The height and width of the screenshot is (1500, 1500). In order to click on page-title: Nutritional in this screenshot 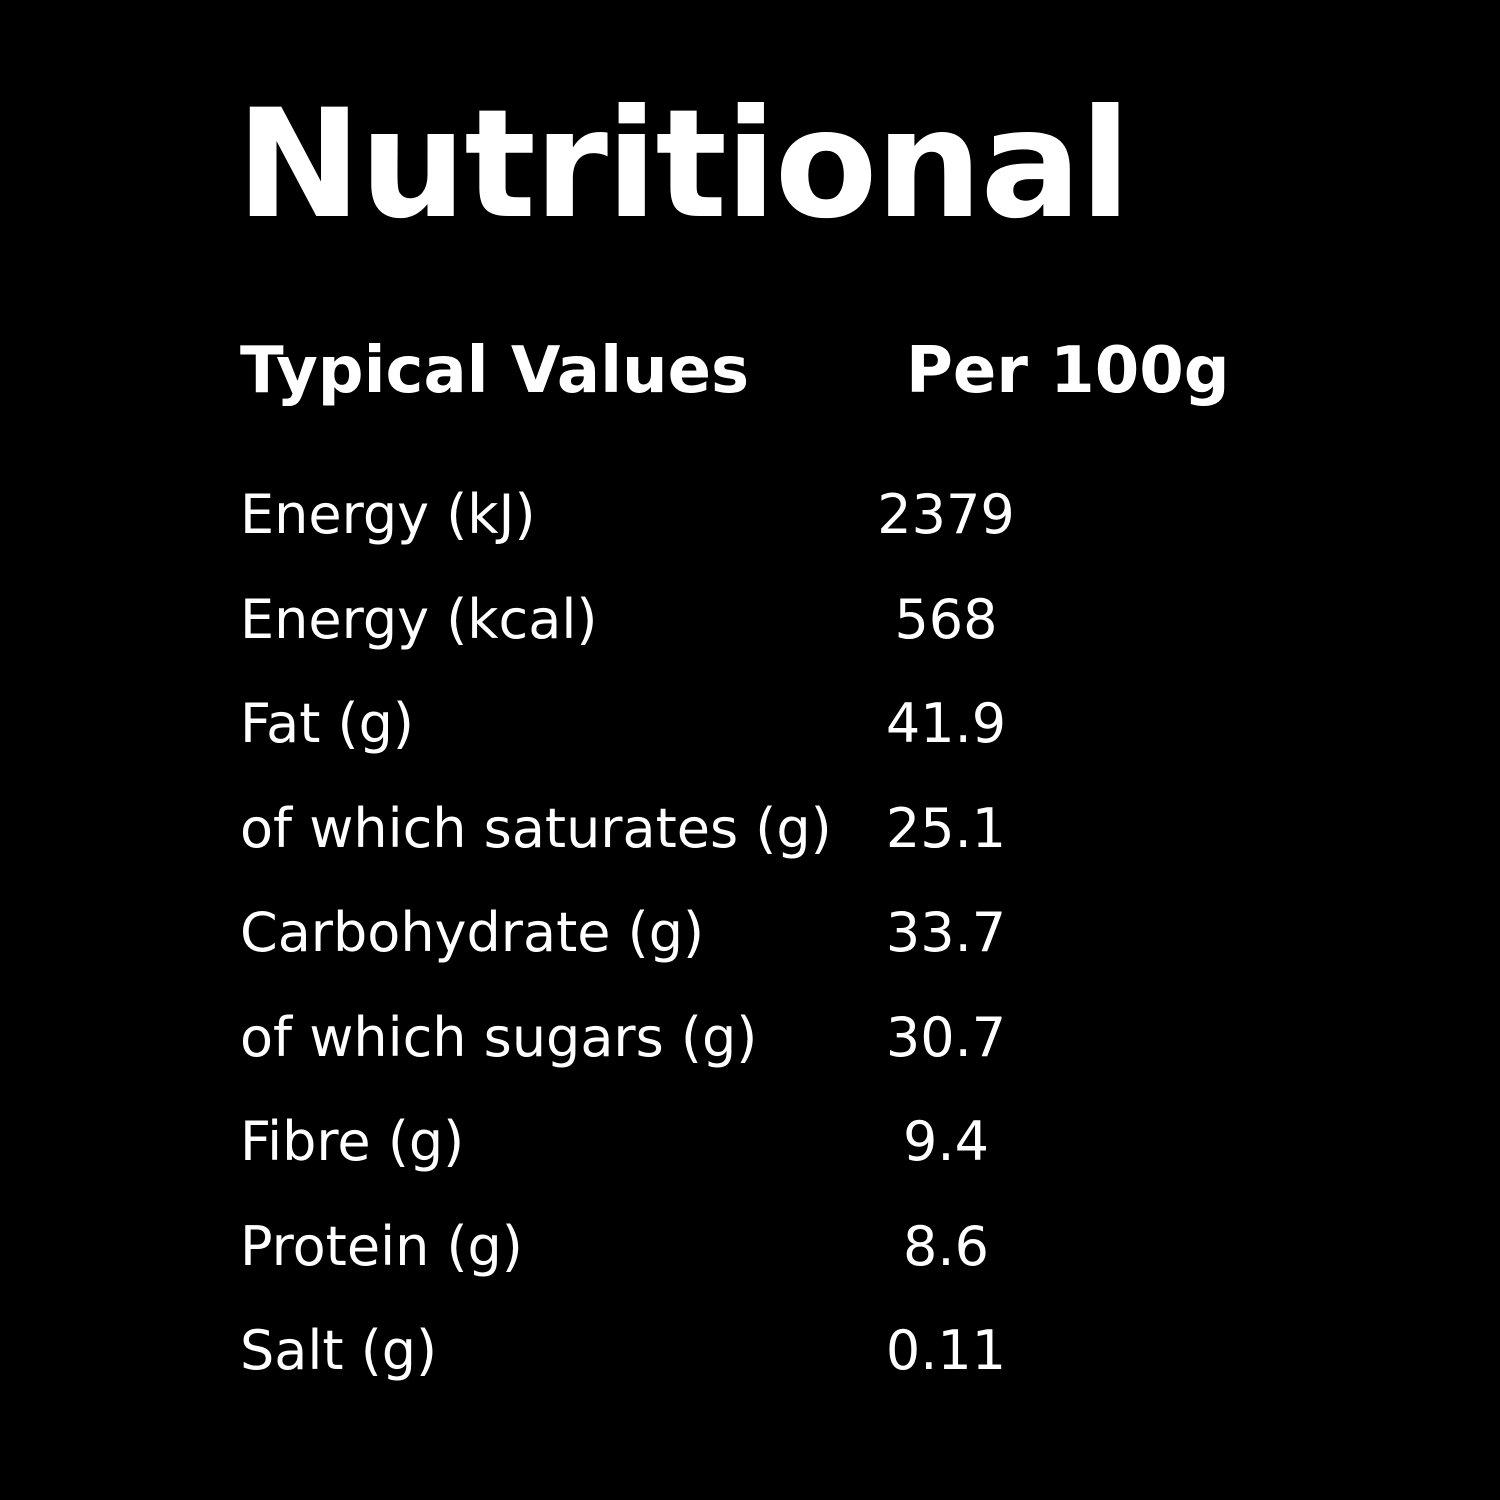, I will do `click(683, 165)`.